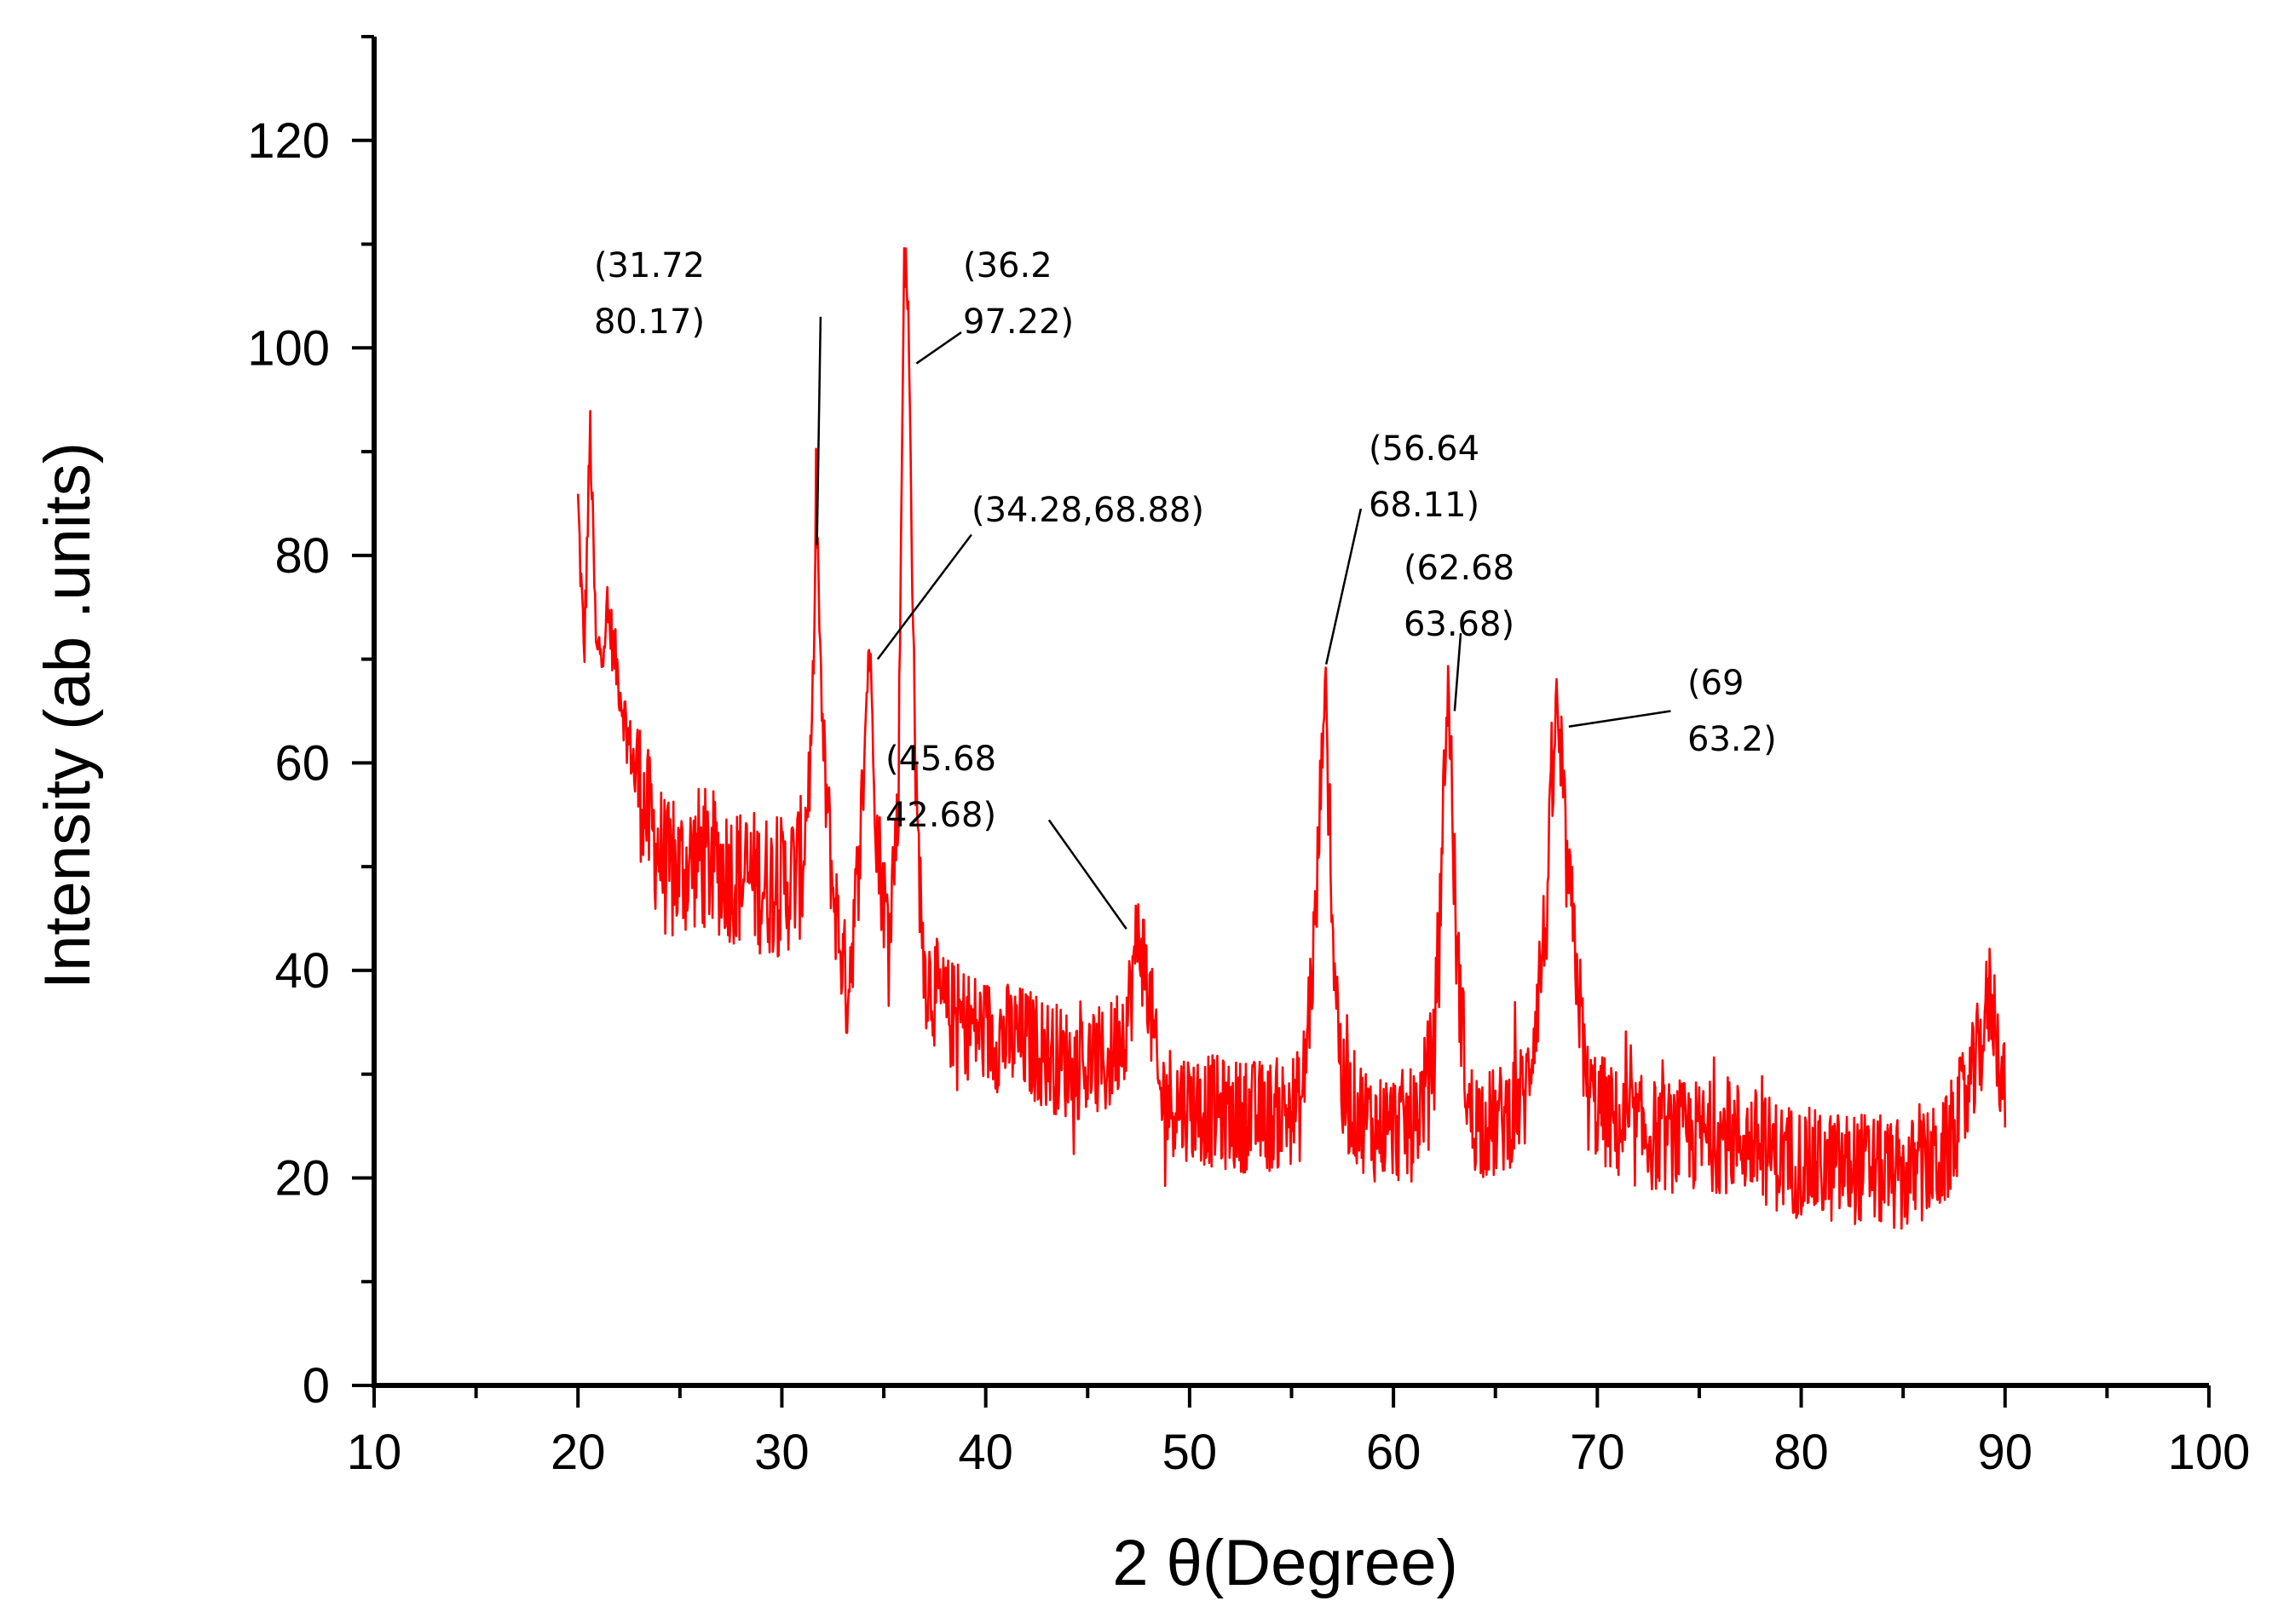  What do you see at coordinates (1008, 265) in the screenshot?
I see `annotation-label: (36.2` at bounding box center [1008, 265].